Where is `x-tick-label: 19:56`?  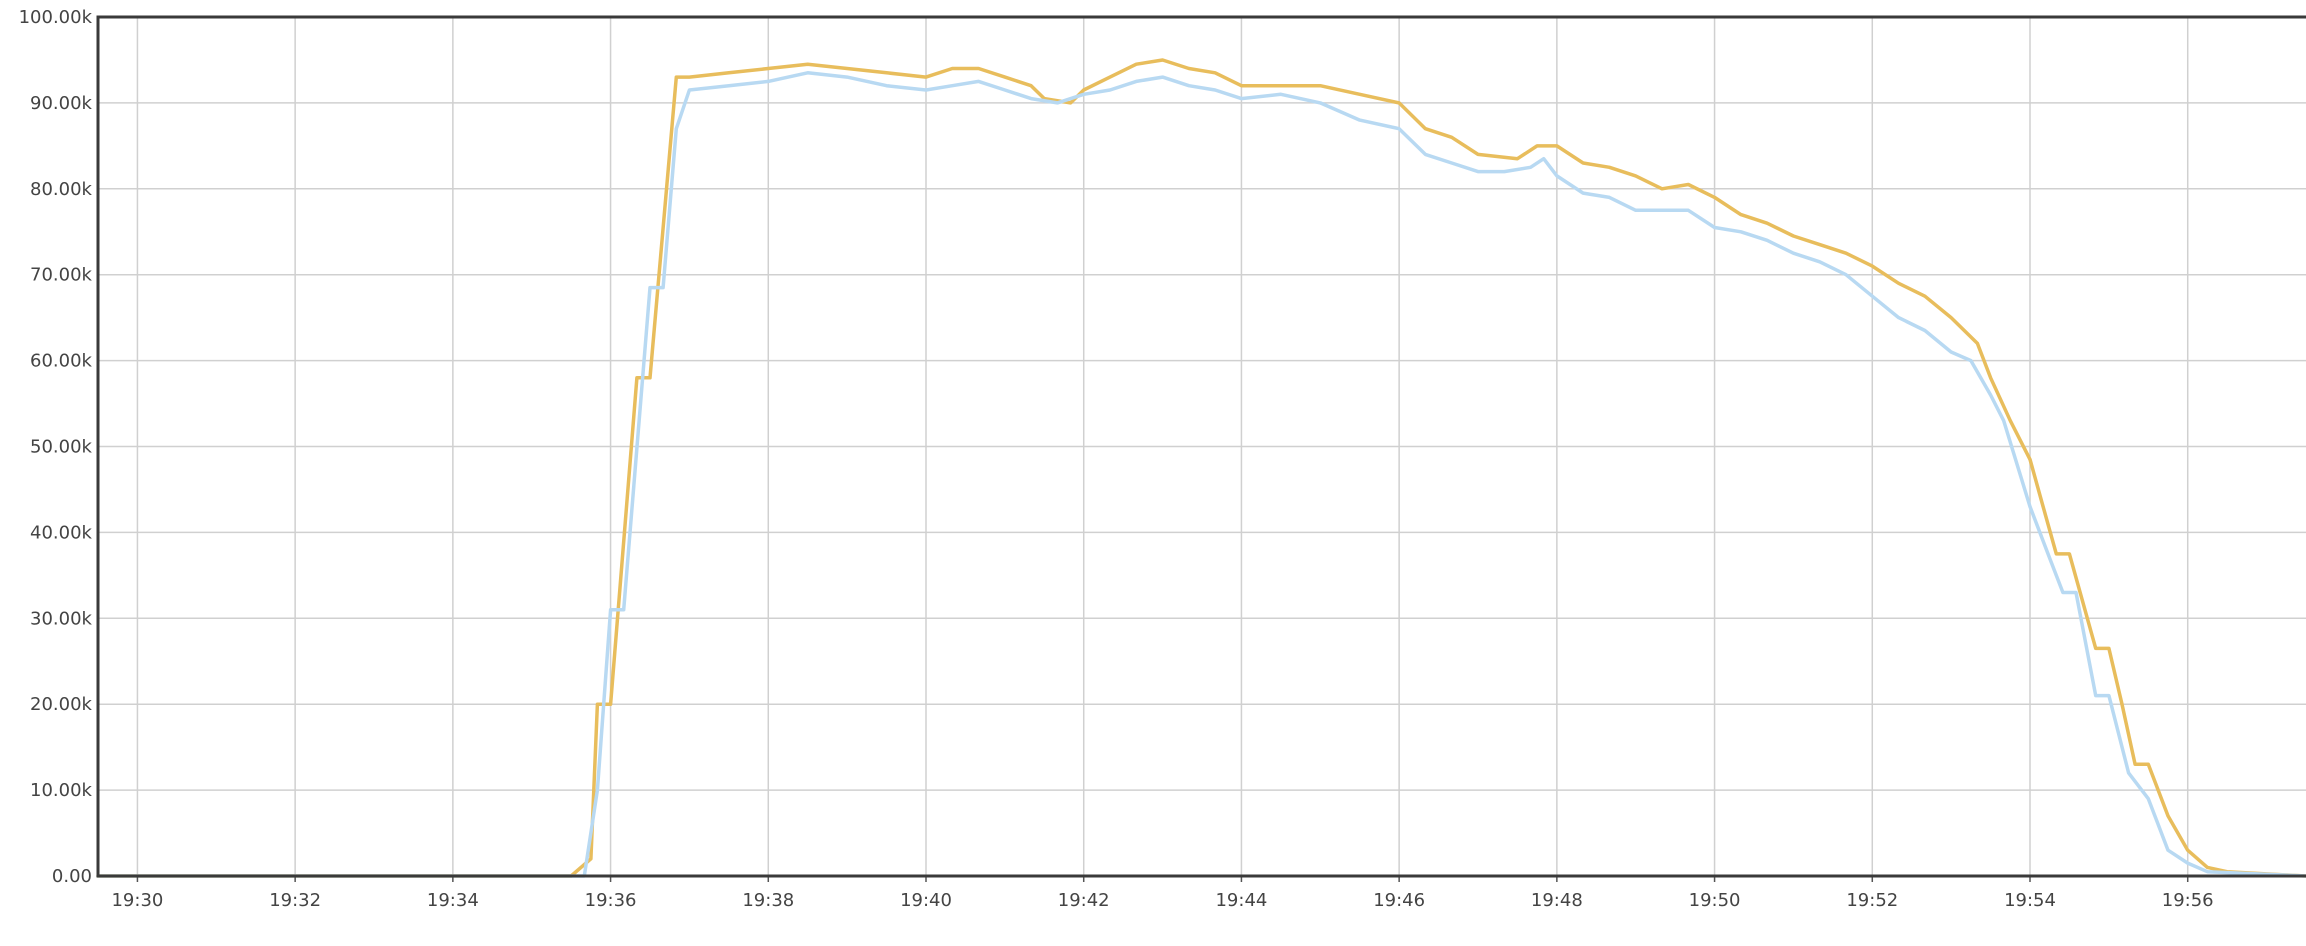 x-tick-label: 19:56 is located at coordinates (2188, 900).